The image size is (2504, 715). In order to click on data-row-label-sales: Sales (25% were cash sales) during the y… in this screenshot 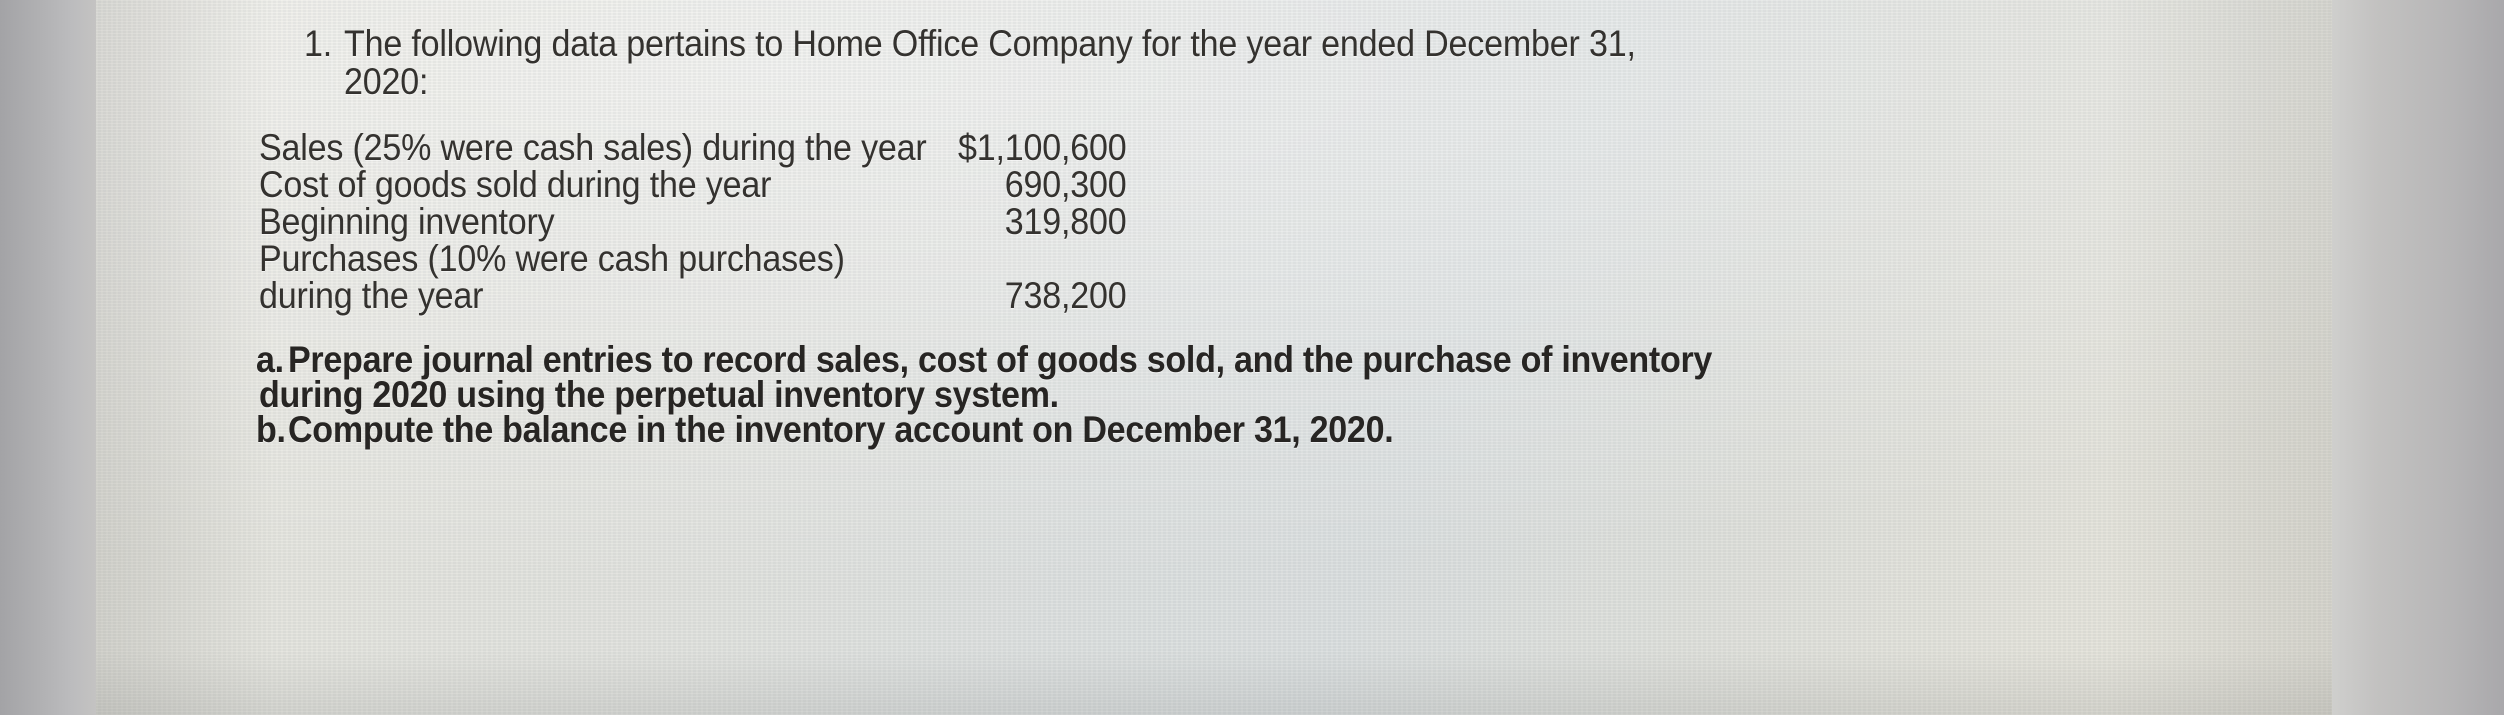, I will do `click(593, 147)`.